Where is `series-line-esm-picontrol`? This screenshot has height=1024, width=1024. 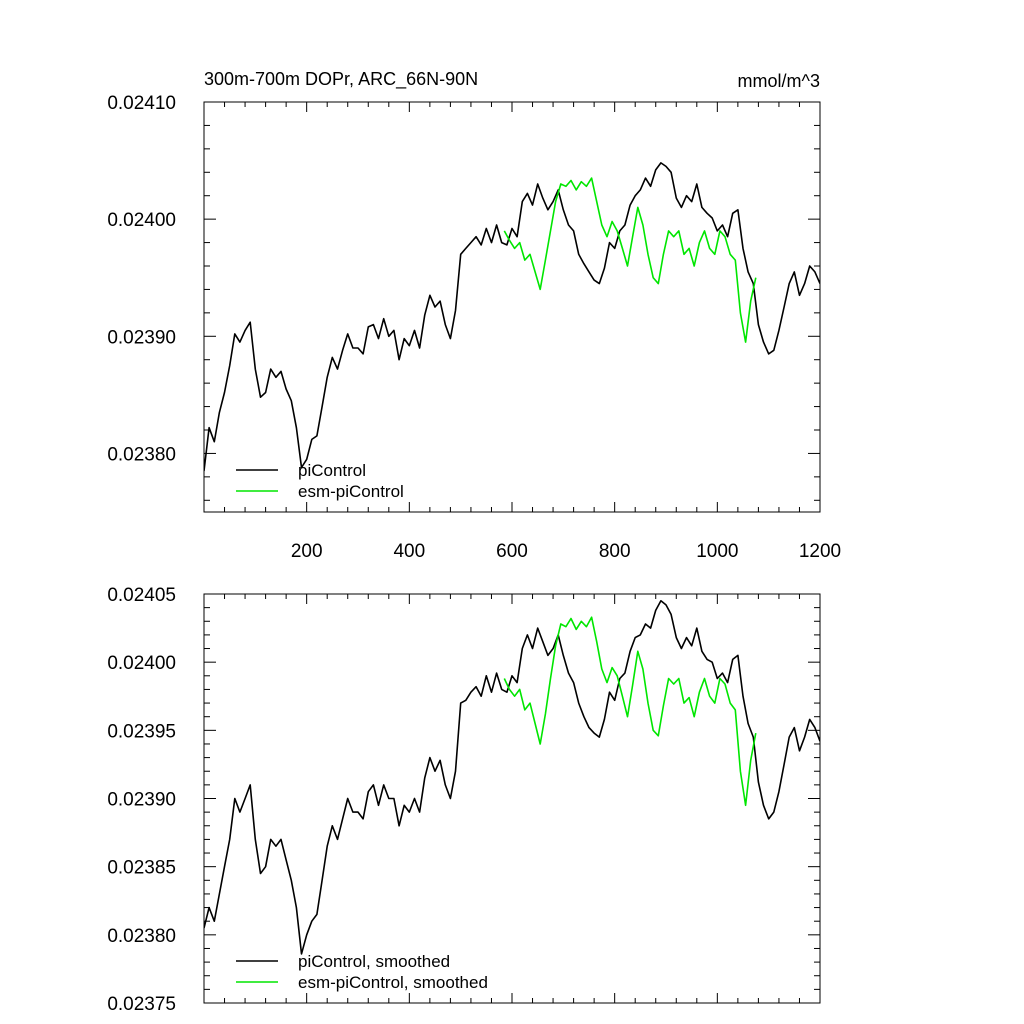
series-line-esm-picontrol is located at coordinates (630, 260).